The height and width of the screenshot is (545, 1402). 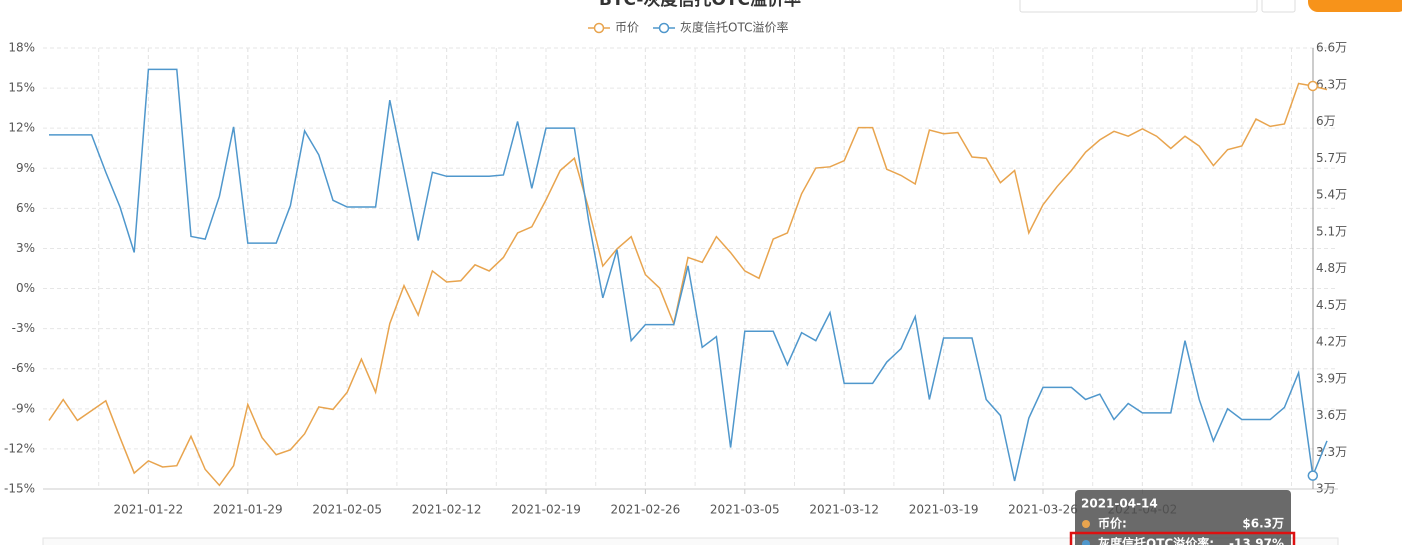 I want to click on y-tick-label: 12%, so click(x=21, y=128).